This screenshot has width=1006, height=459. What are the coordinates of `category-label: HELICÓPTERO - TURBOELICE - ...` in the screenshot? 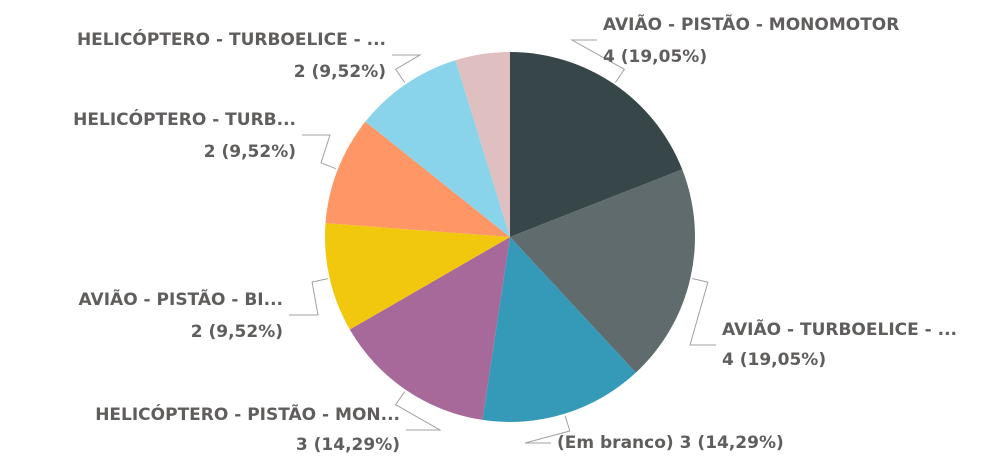 It's located at (231, 39).